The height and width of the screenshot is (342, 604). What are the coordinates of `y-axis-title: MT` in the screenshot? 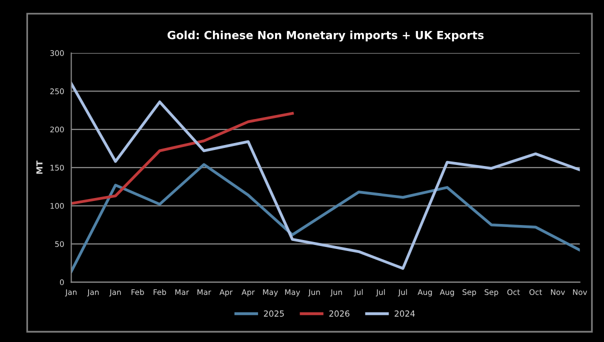 It's located at (39, 167).